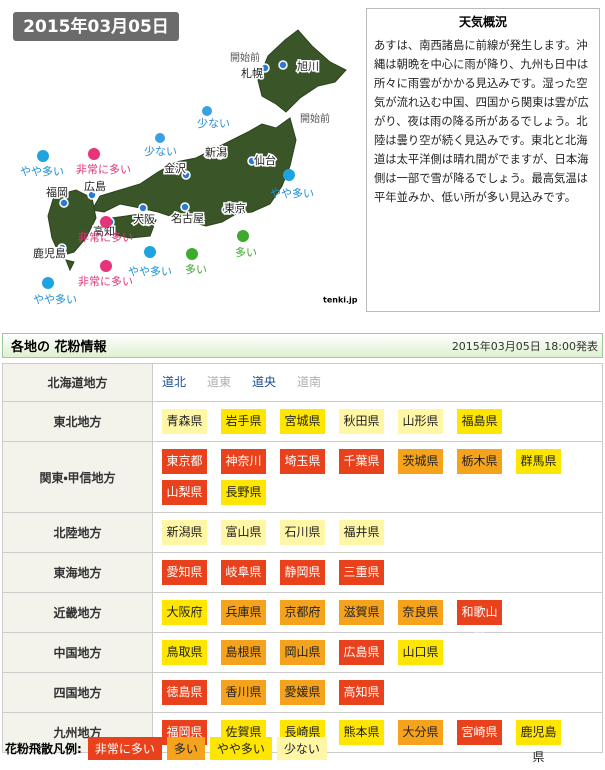 The height and width of the screenshot is (770, 605). What do you see at coordinates (184, 572) in the screenshot?
I see `area-chip: 愛知県` at bounding box center [184, 572].